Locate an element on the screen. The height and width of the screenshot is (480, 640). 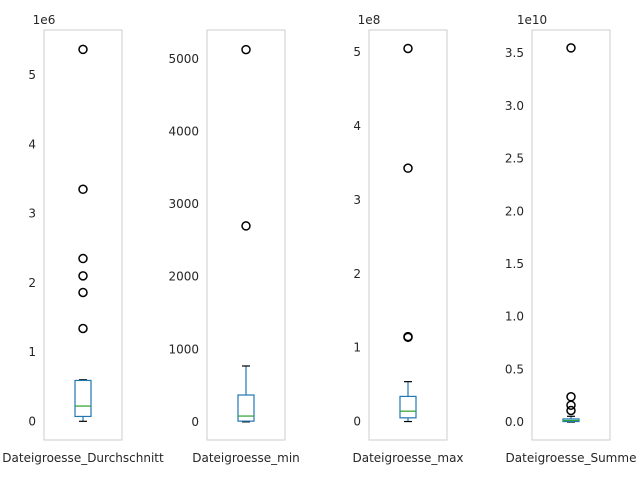
y-tick-label: 2000 is located at coordinates (183, 277).